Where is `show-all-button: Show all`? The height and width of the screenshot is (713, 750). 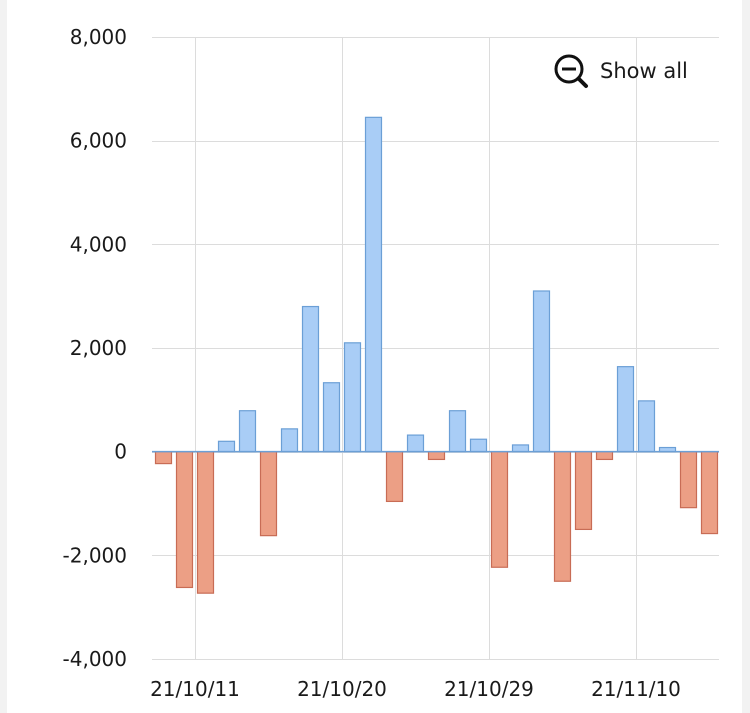 show-all-button: Show all is located at coordinates (620, 71).